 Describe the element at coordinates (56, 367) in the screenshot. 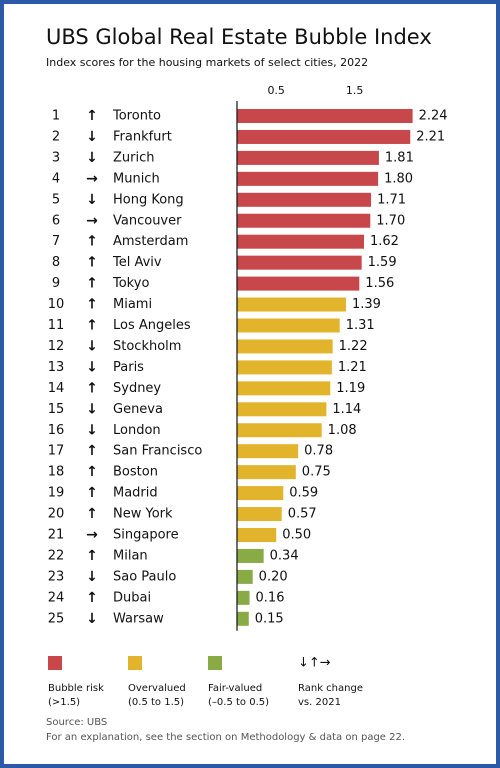

I see `rank: 13` at that location.